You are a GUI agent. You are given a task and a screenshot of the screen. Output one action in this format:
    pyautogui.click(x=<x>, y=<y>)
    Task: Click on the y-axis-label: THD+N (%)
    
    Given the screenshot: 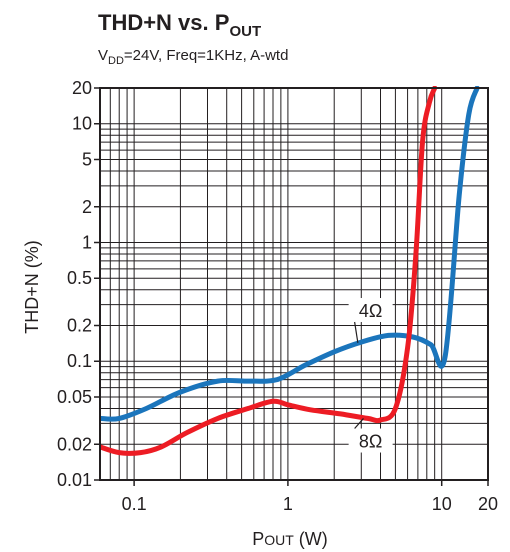 What is the action you would take?
    pyautogui.click(x=32, y=287)
    